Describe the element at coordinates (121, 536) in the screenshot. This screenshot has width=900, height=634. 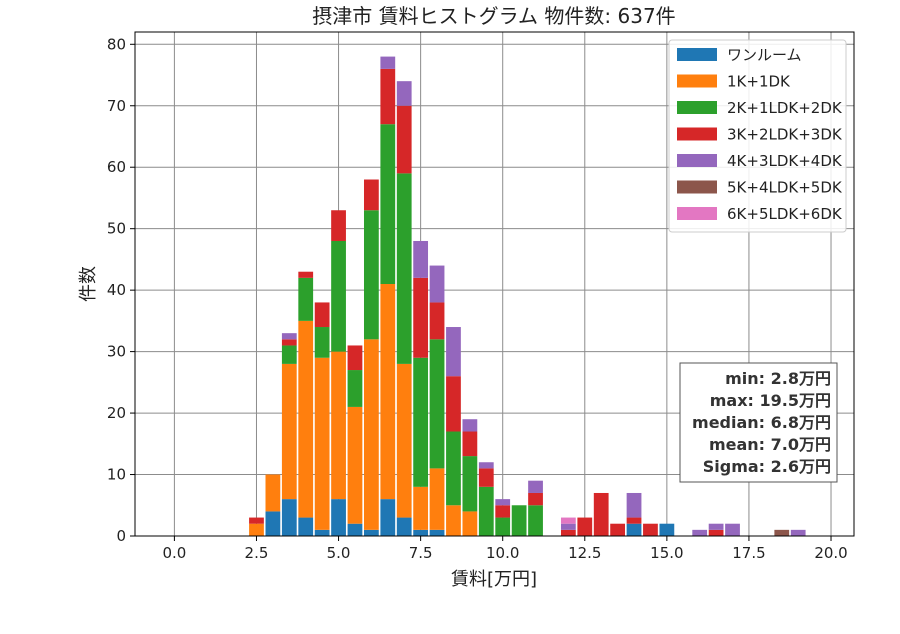
I see `y-tick-label: 0` at that location.